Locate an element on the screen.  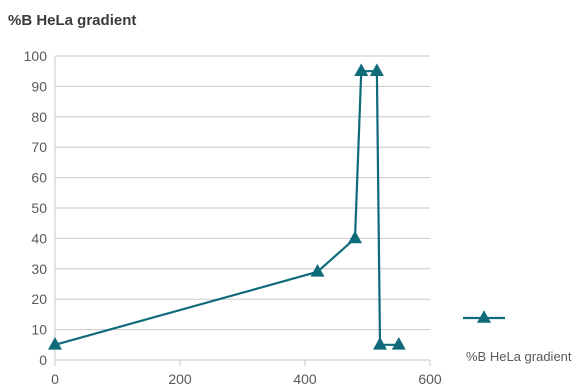
x-tick-label: 600 is located at coordinates (430, 379).